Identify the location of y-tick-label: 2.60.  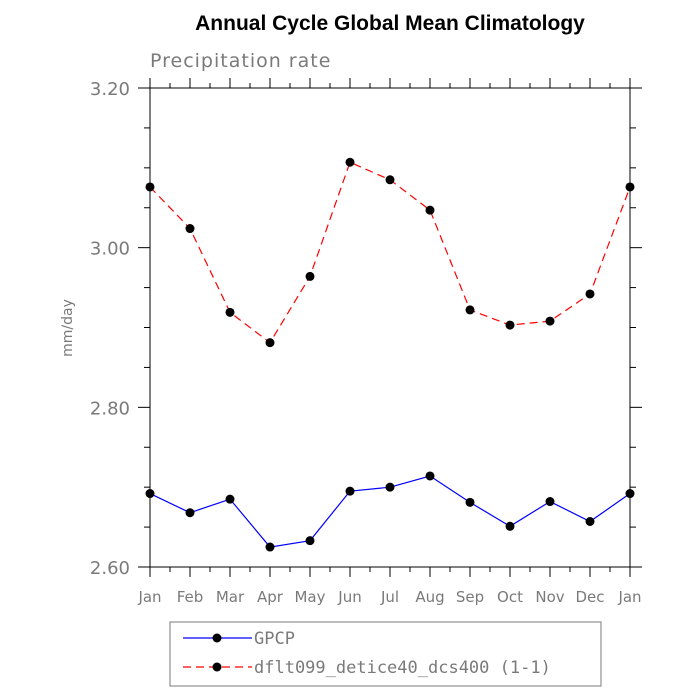
(110, 568).